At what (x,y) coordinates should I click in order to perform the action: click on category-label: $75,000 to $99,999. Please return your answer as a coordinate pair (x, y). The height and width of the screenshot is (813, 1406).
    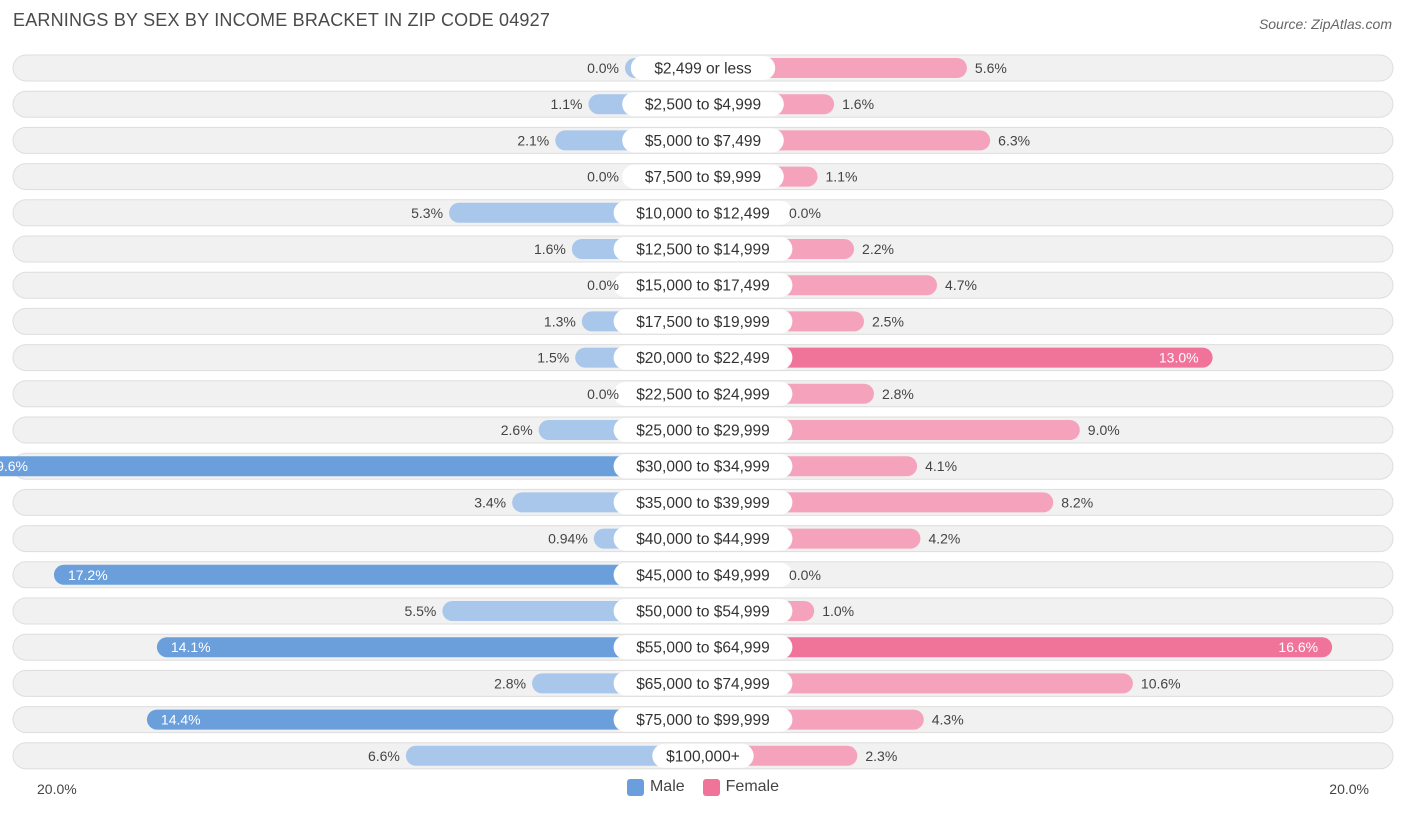
    Looking at the image, I should click on (703, 720).